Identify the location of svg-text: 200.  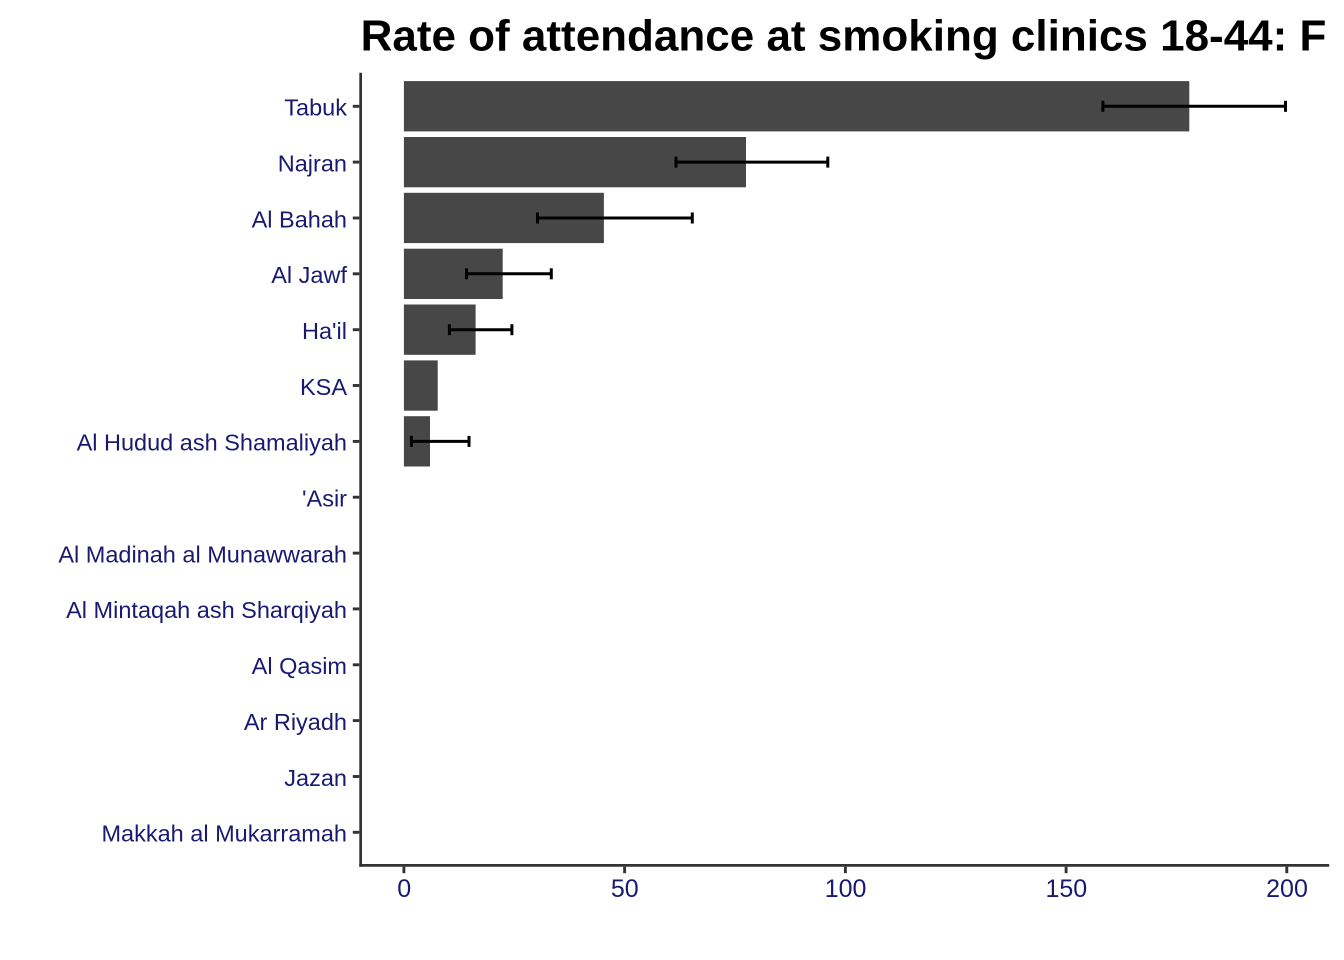
(1287, 889).